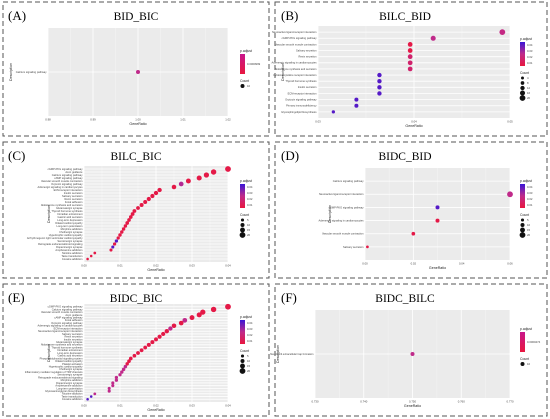 This screenshot has width=550, height=419. Describe the element at coordinates (66, 367) in the screenshot. I see `y-tick-label: Hypertrophic cardiomyopathy` at that location.